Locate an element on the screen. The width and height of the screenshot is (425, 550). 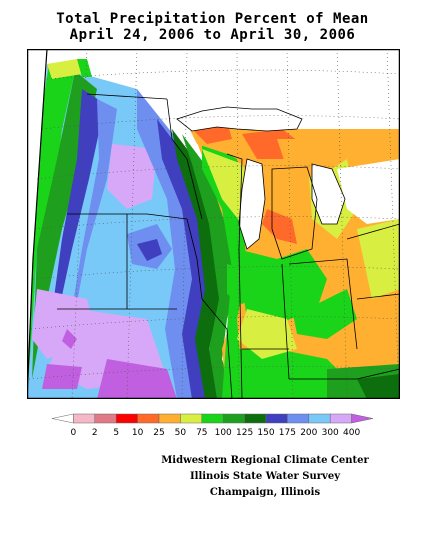
credit-center: Midwestern Regional Climate Center is located at coordinates (265, 460).